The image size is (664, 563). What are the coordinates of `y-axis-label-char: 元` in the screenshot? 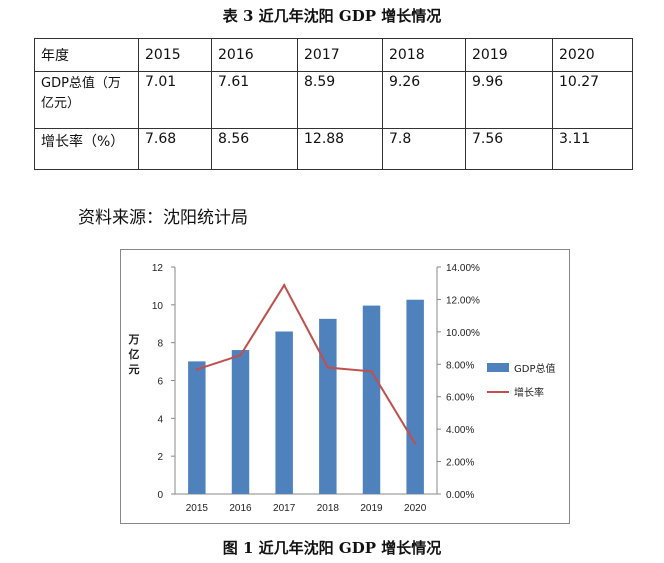 It's located at (134, 369).